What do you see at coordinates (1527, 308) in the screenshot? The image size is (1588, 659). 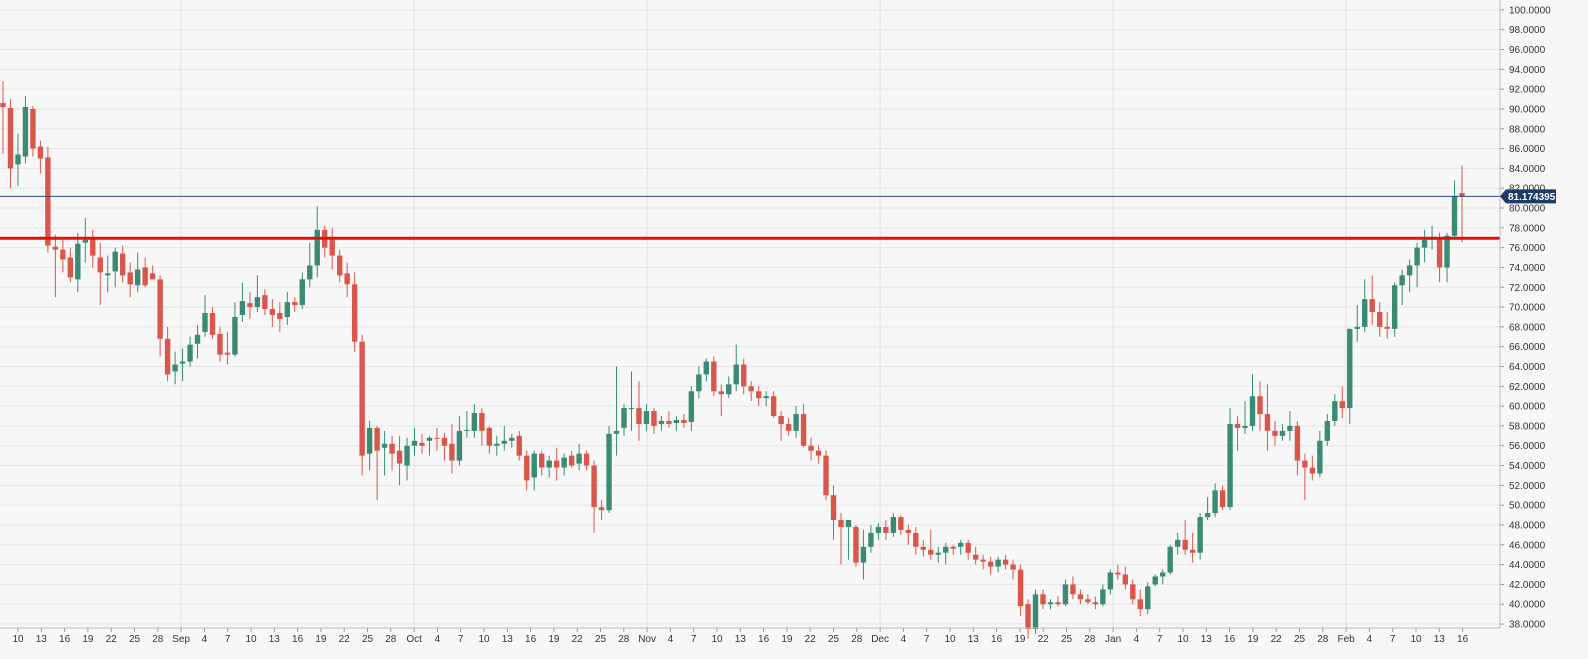 I see `y-tick-label: 70.0000` at bounding box center [1527, 308].